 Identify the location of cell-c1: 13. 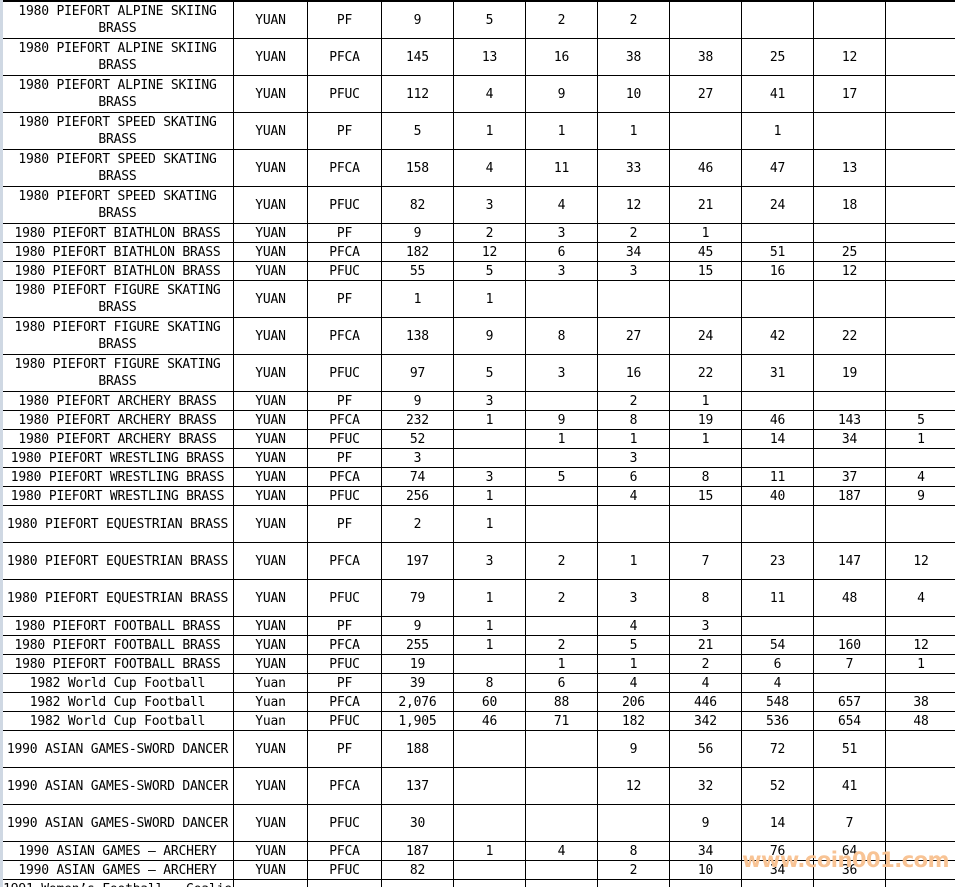
(489, 57).